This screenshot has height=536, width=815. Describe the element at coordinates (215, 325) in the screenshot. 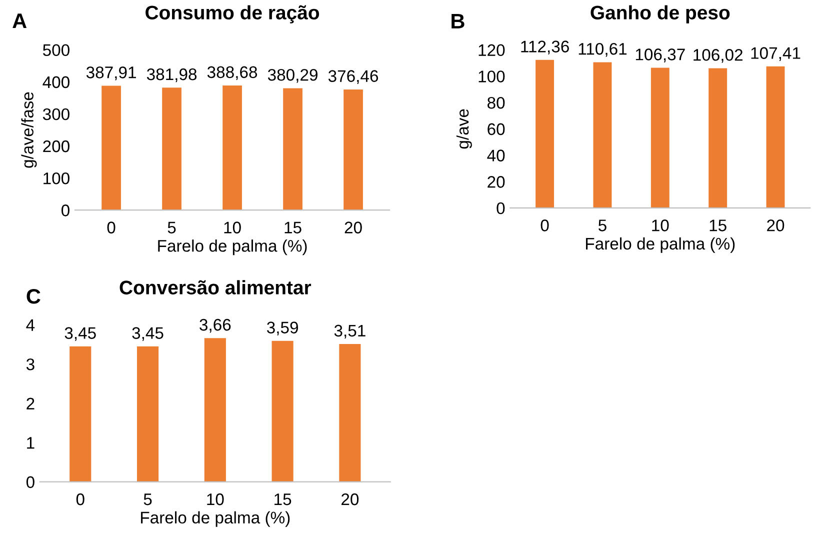

I see `data-label: 3,66` at that location.